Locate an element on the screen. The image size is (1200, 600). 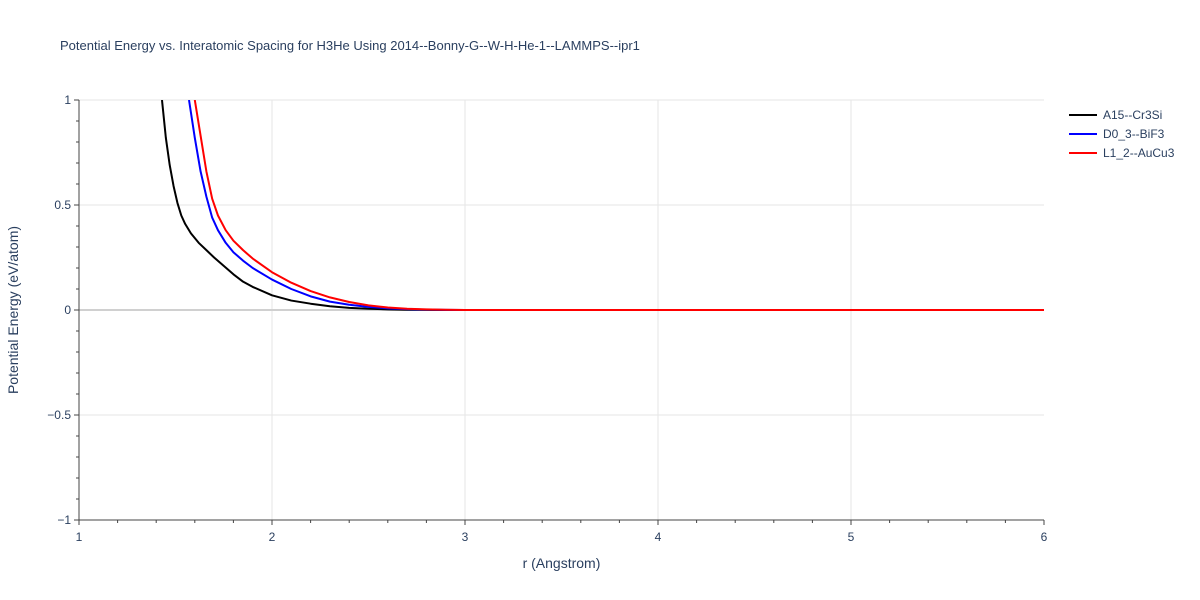
x-tick-label: 3 is located at coordinates (465, 537).